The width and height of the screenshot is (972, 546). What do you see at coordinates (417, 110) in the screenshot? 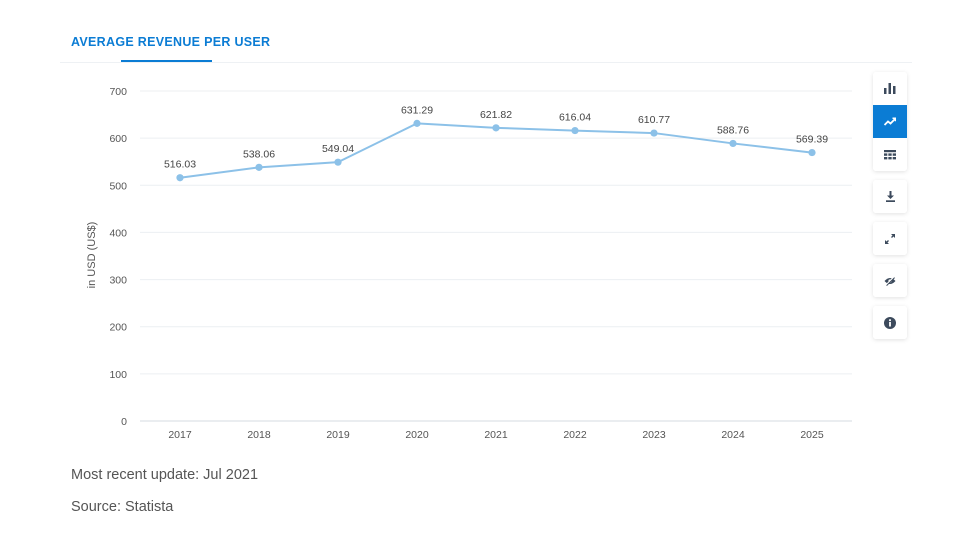
I see `data-label: 631.29` at bounding box center [417, 110].